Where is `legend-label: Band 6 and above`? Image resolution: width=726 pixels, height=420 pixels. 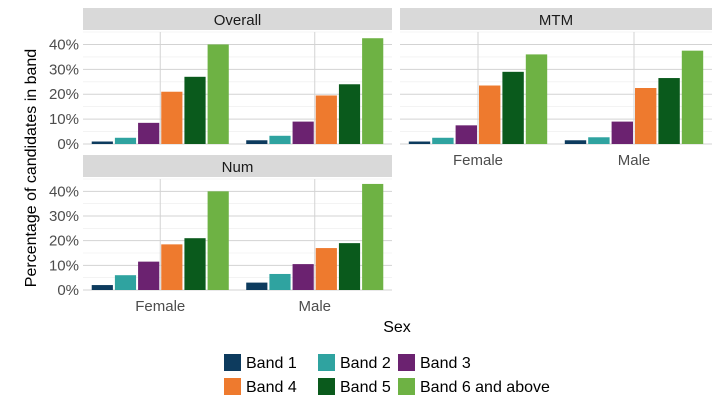 legend-label: Band 6 and above is located at coordinates (485, 387).